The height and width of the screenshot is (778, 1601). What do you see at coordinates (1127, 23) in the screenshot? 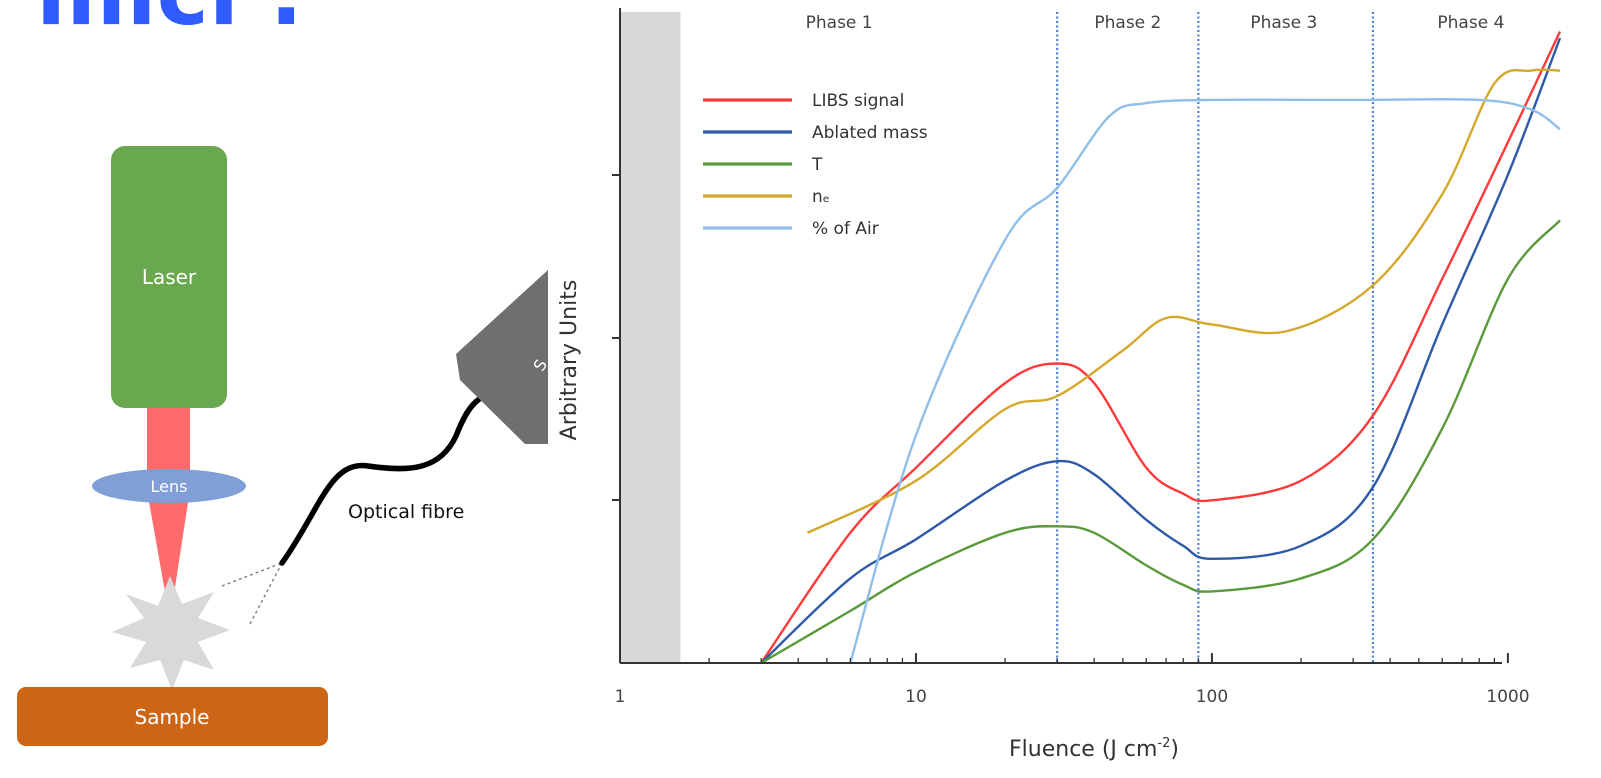
I see `phase-label-2: Phase 2` at bounding box center [1127, 23].